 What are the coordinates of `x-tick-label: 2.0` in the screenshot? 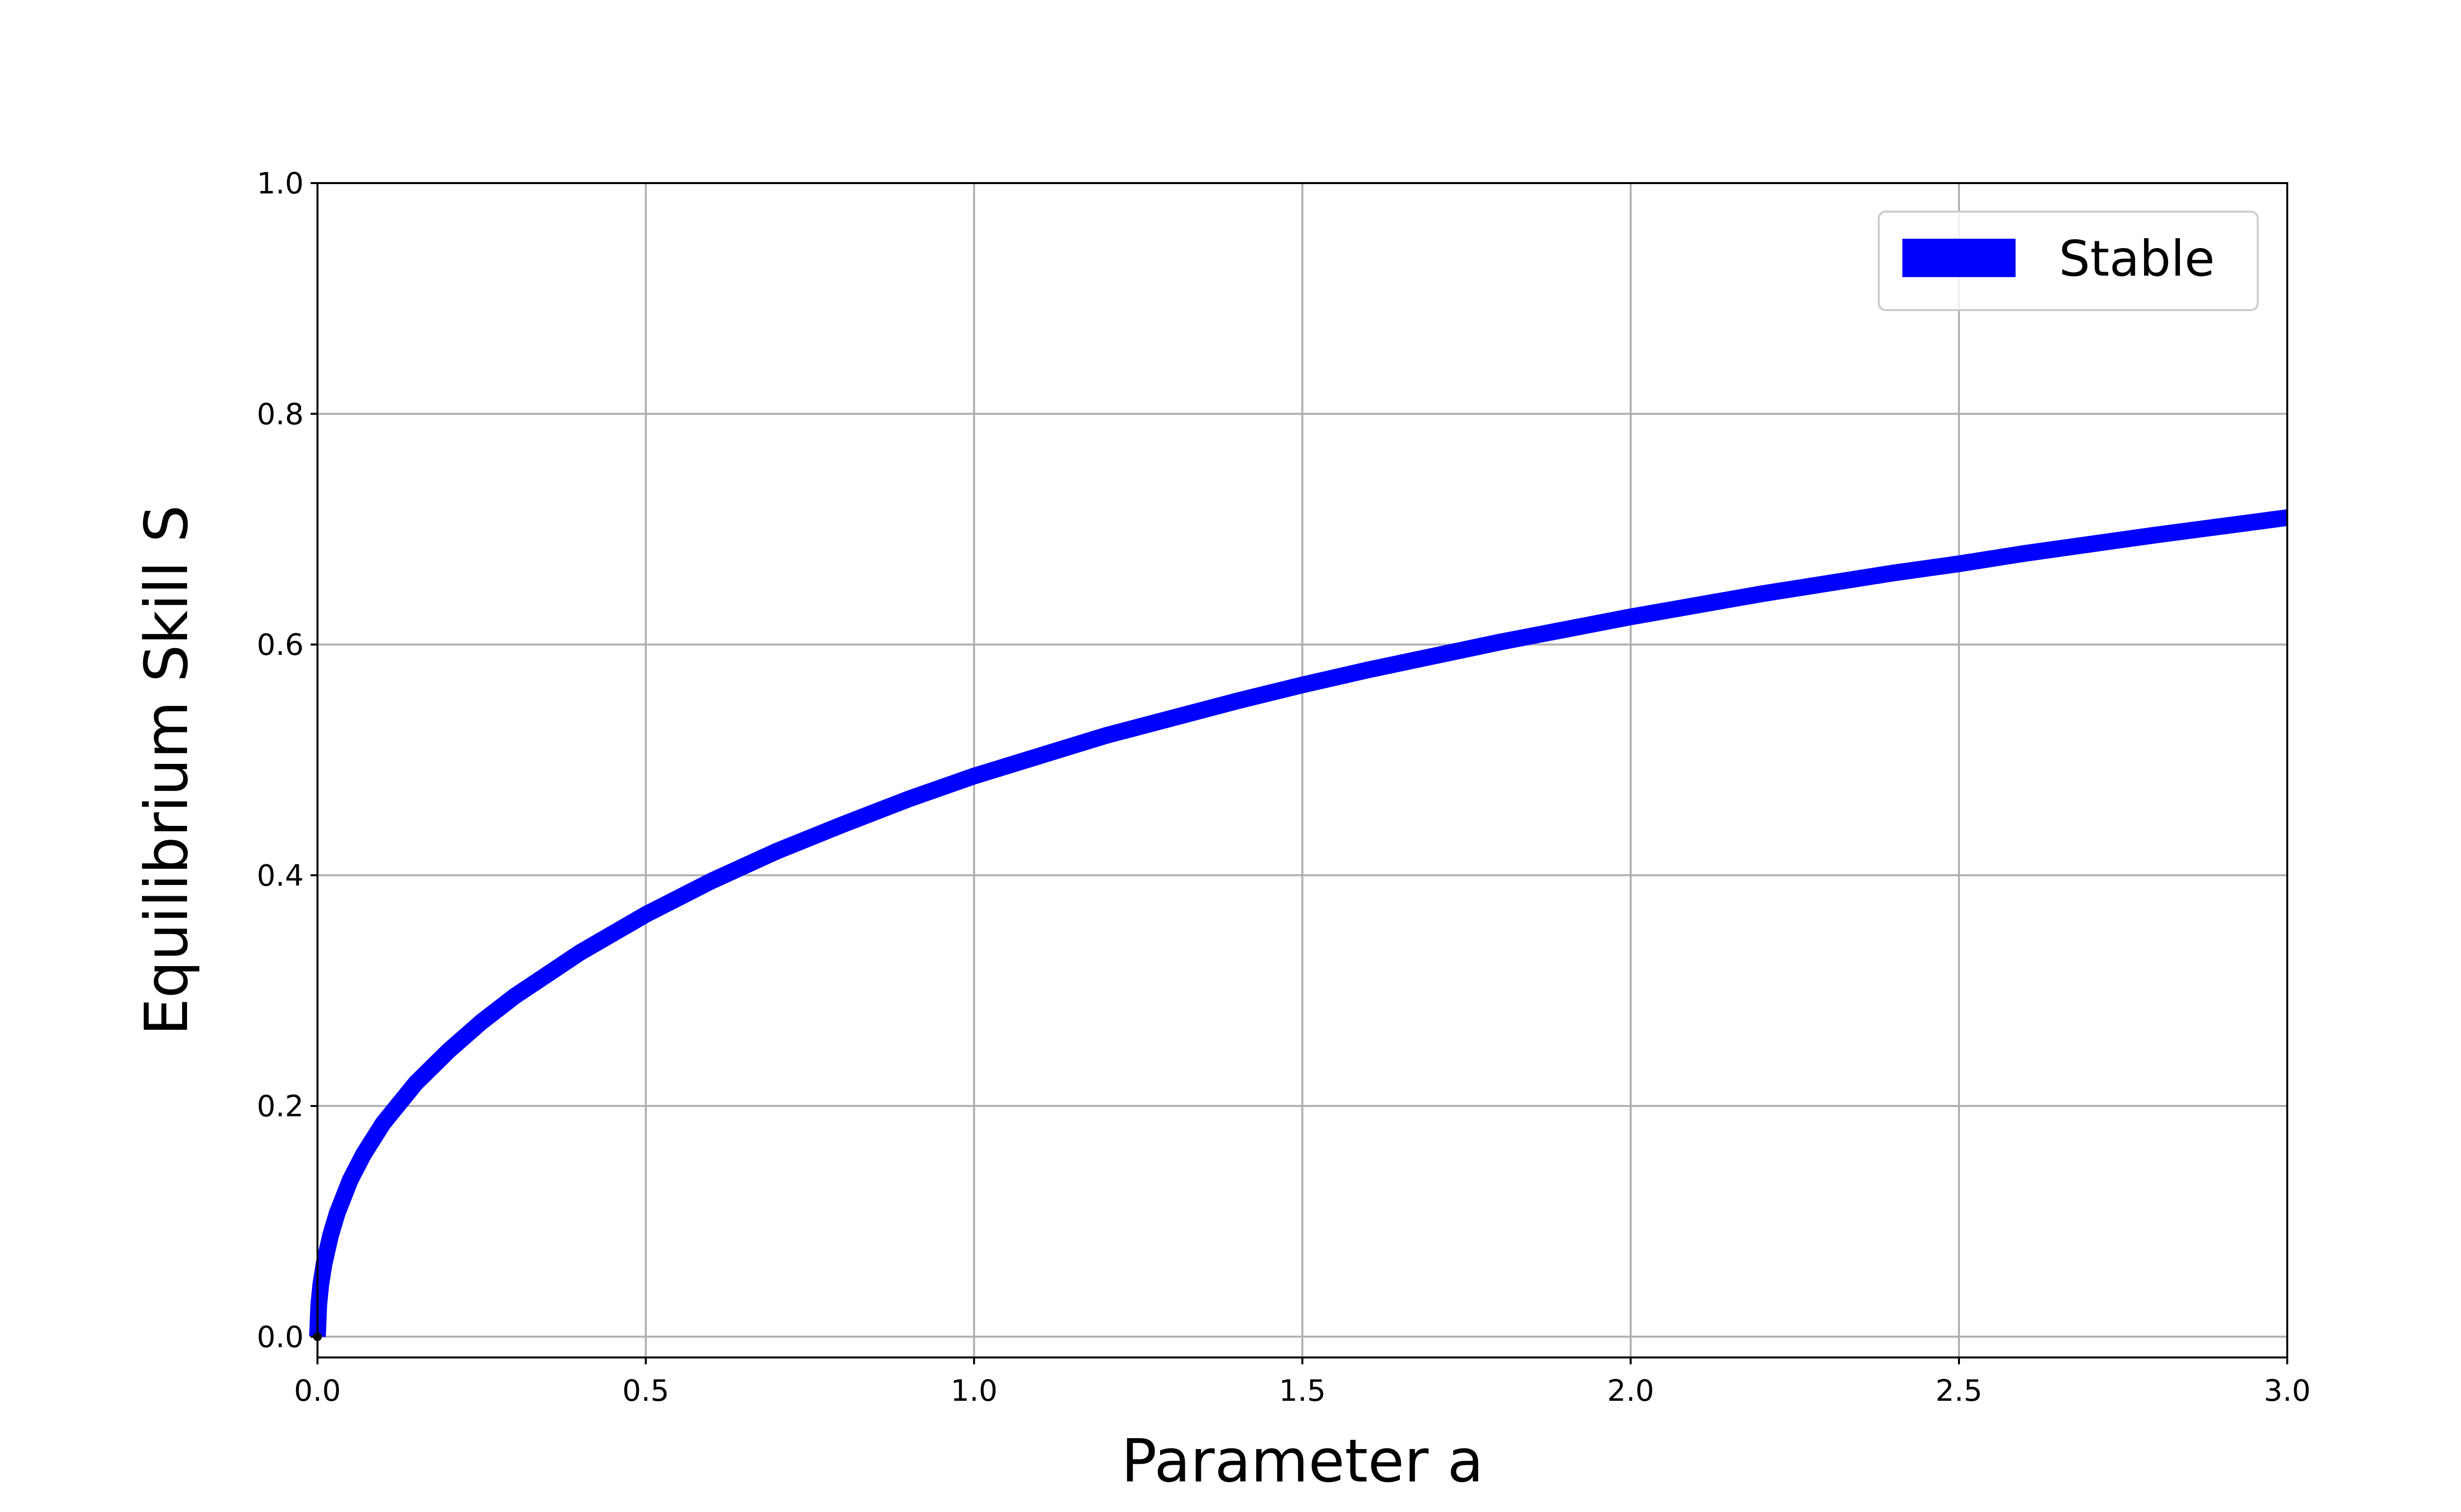 It's located at (1630, 1391).